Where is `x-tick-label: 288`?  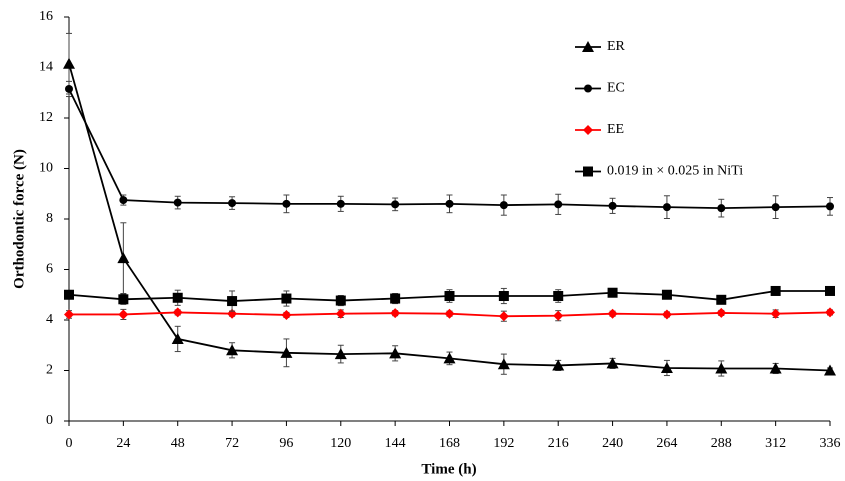 x-tick-label: 288 is located at coordinates (721, 443).